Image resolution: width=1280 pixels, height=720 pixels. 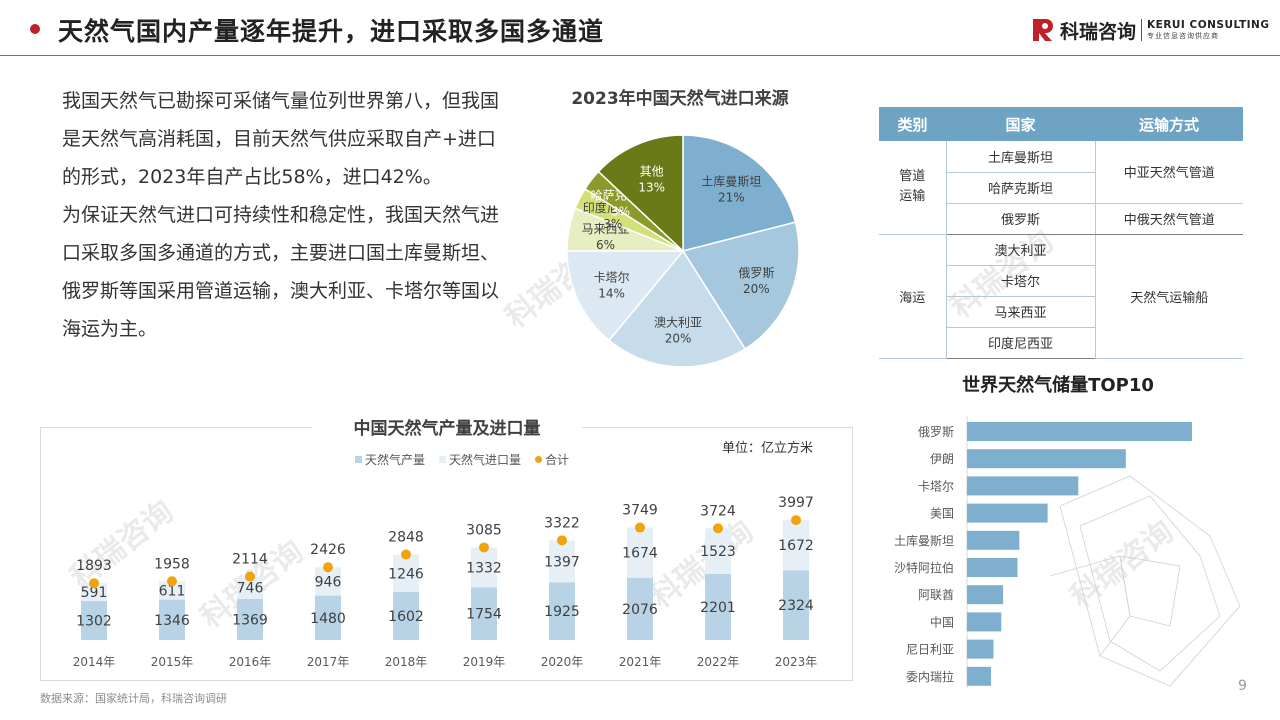 I want to click on bar-value-import: 1672, so click(x=796, y=546).